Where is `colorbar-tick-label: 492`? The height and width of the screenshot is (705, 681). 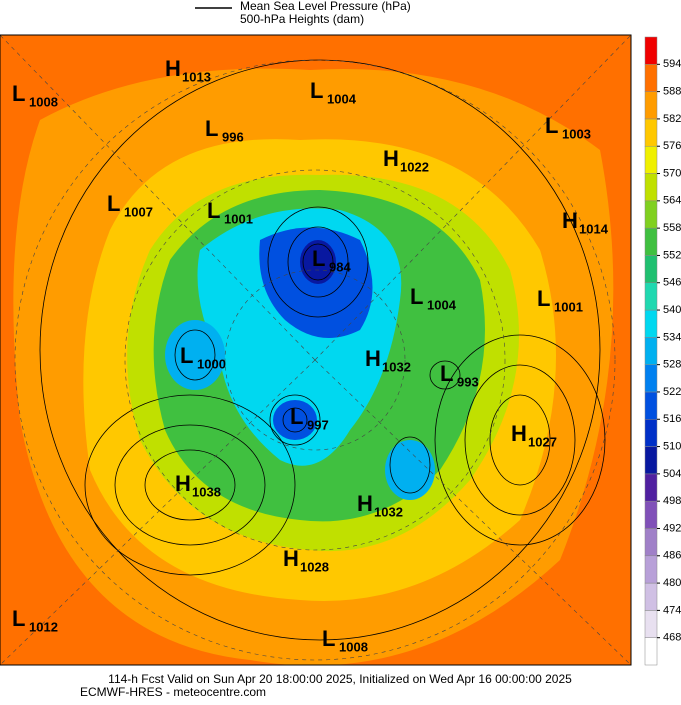 colorbar-tick-label: 492 is located at coordinates (672, 528).